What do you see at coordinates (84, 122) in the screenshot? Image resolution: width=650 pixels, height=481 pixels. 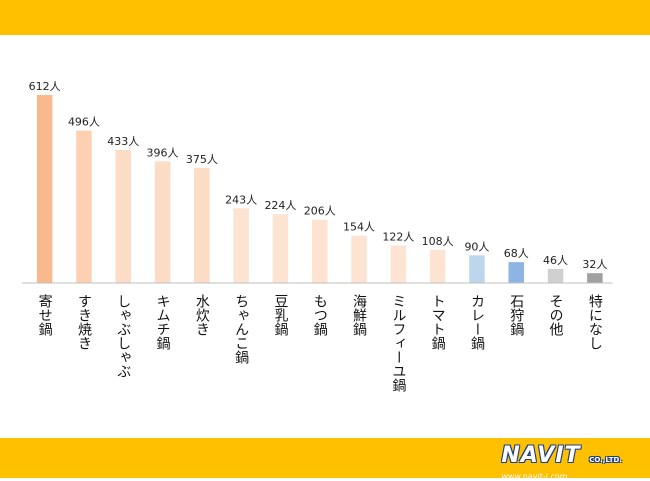 I see `value-label-2: 496人` at bounding box center [84, 122].